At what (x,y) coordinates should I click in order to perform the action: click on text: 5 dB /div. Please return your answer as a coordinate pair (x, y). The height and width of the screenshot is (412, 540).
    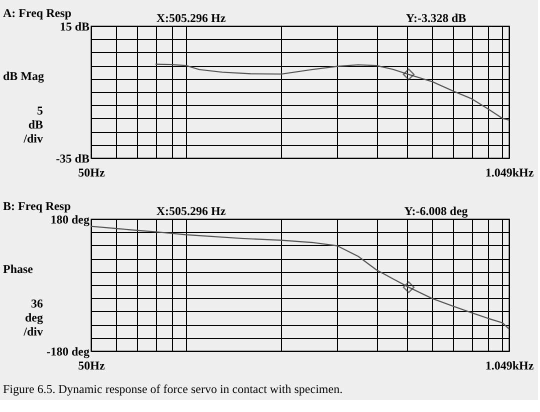
    Looking at the image, I should click on (32, 124).